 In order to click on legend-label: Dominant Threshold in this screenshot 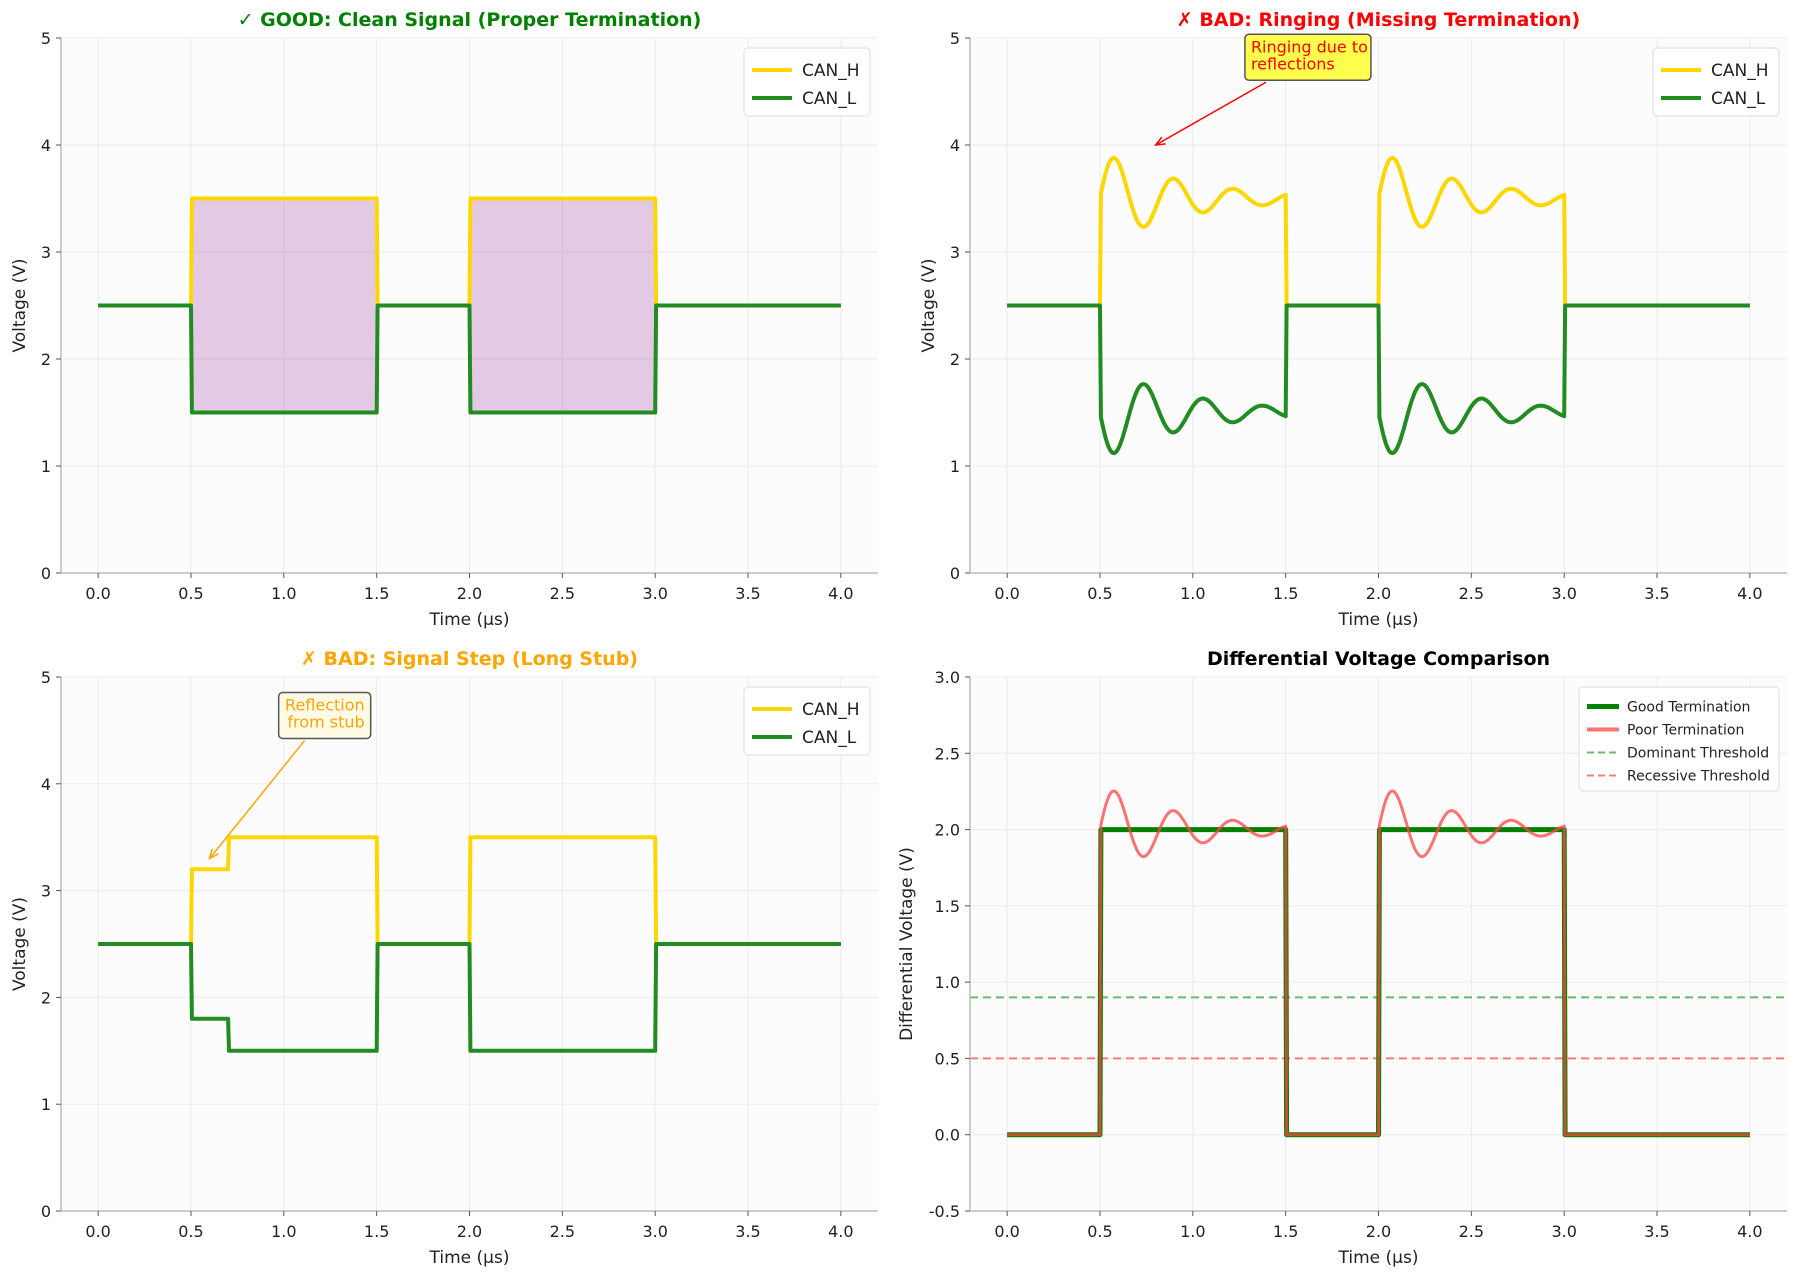, I will do `click(1698, 754)`.